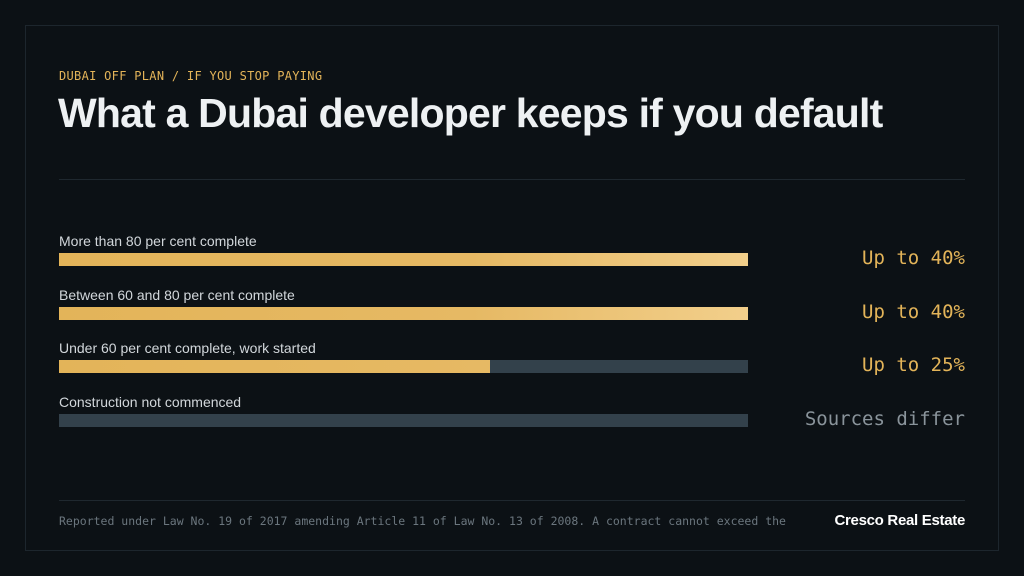 The width and height of the screenshot is (1024, 576). Describe the element at coordinates (187, 348) in the screenshot. I see `bar-label: Under 60 per cent complete, work started` at that location.